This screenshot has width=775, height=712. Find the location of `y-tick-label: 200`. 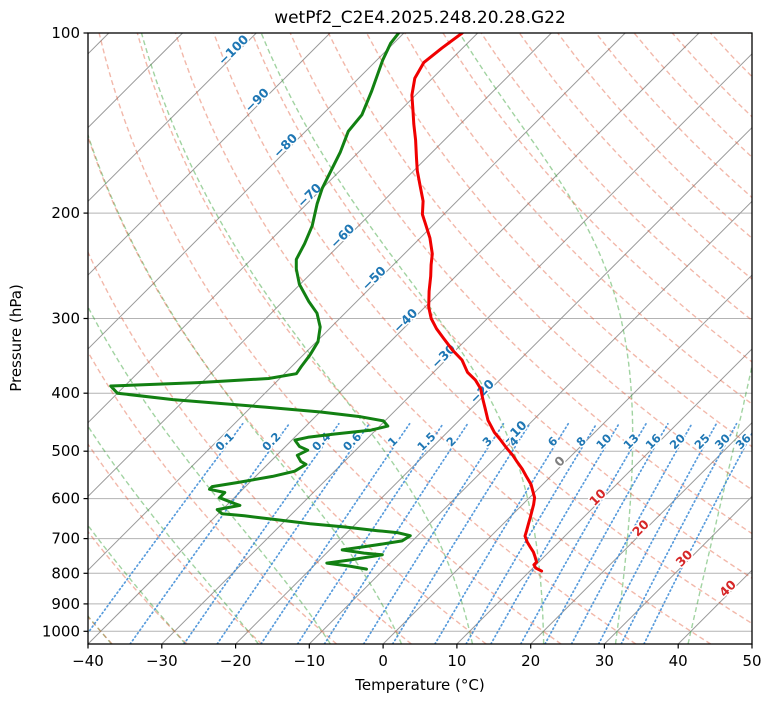

y-tick-label: 200 is located at coordinates (65, 213).